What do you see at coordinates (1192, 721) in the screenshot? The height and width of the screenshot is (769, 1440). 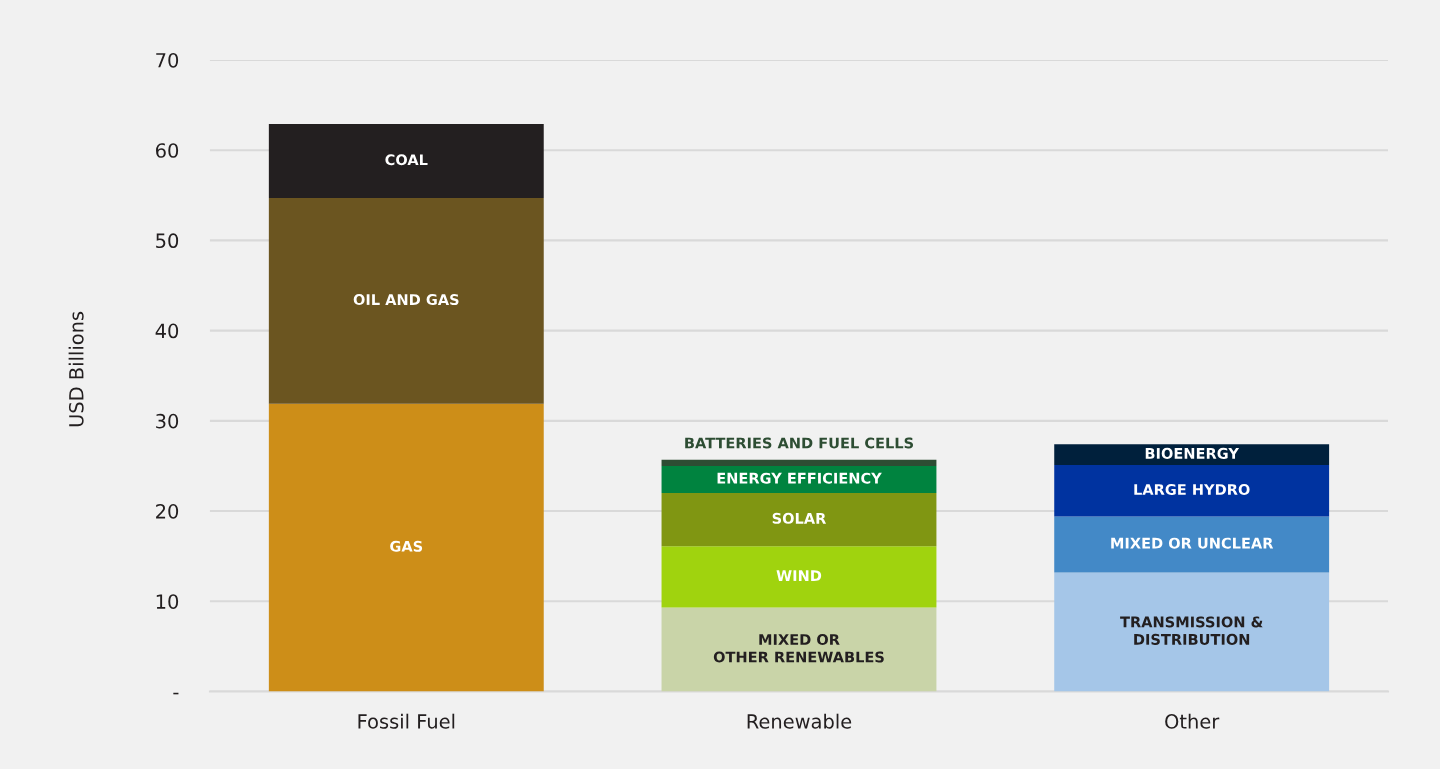 I see `x-tick-label: Other` at bounding box center [1192, 721].